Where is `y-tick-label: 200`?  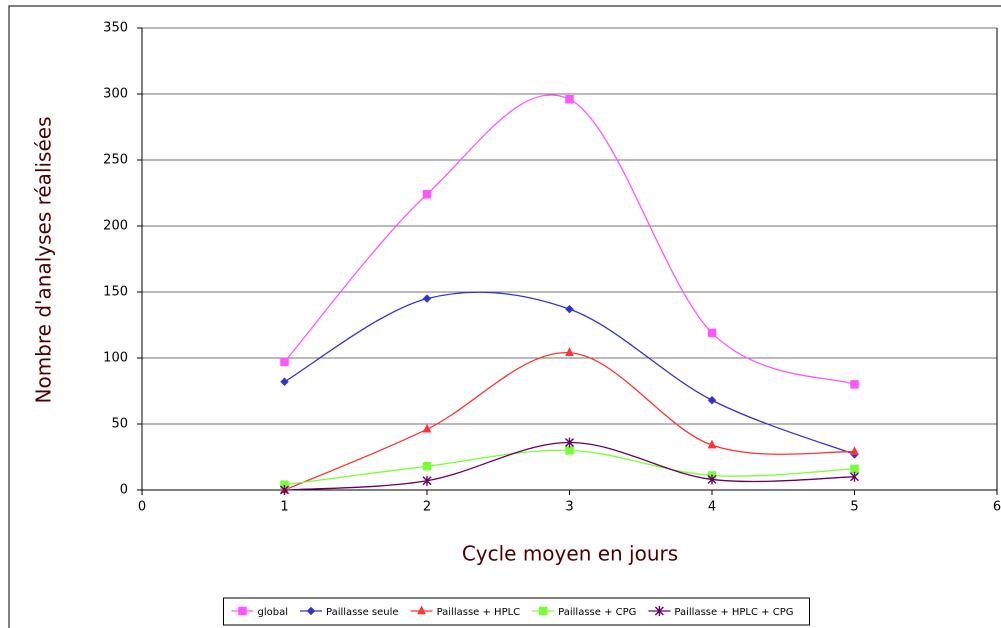
y-tick-label: 200 is located at coordinates (115, 226).